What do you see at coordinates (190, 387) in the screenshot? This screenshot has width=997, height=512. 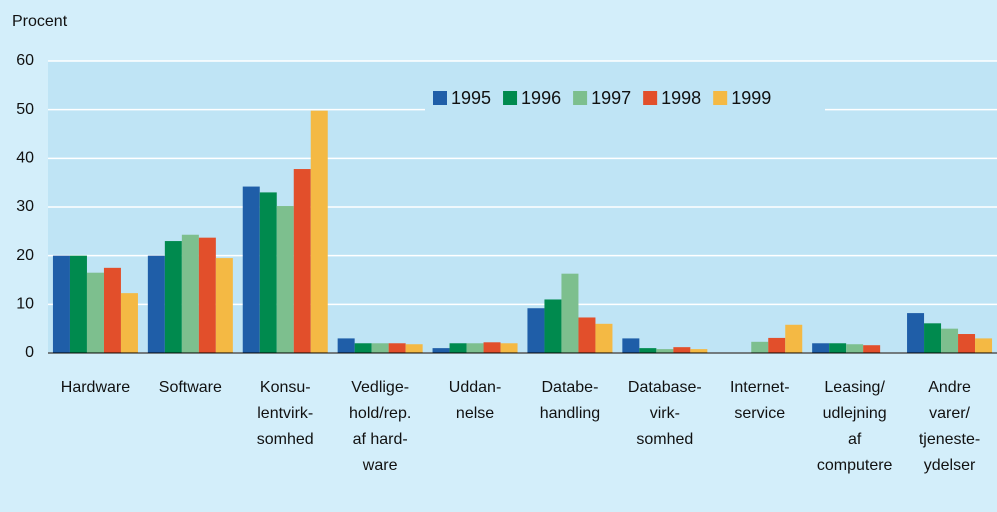 I see `x-tick-label: Software` at bounding box center [190, 387].